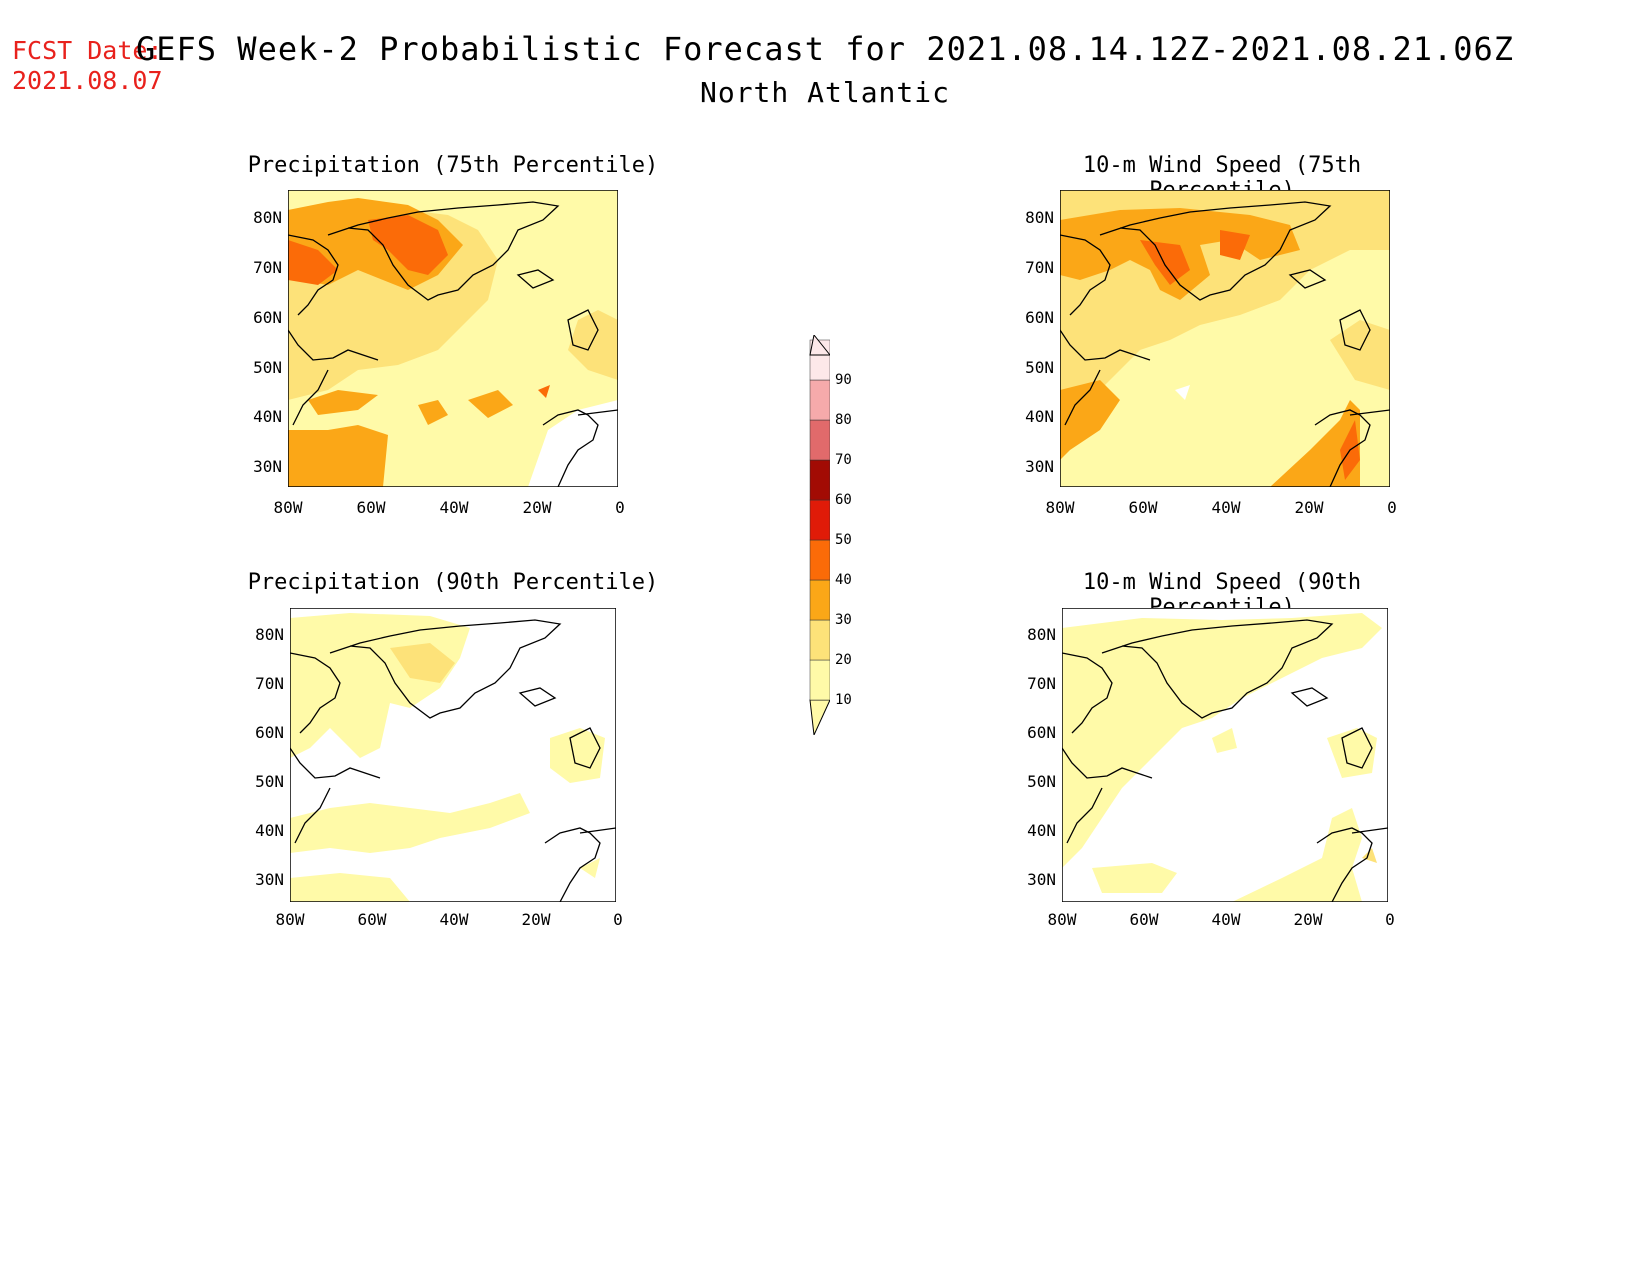  What do you see at coordinates (843, 540) in the screenshot?
I see `colorbar-label: 50` at bounding box center [843, 540].